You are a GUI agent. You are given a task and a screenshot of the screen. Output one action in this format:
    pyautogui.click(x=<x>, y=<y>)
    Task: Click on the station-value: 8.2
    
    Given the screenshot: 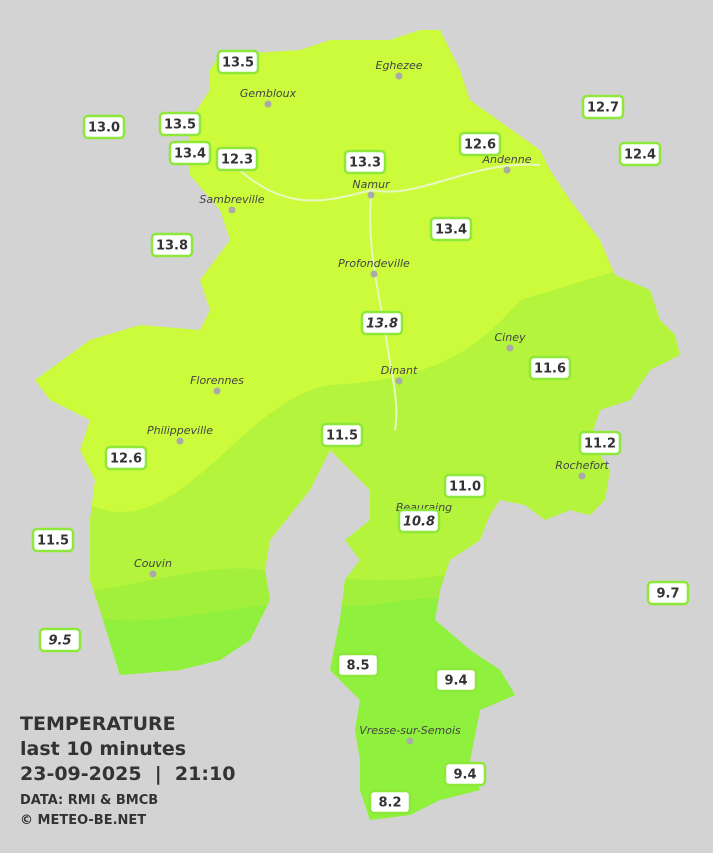 What is the action you would take?
    pyautogui.click(x=389, y=803)
    